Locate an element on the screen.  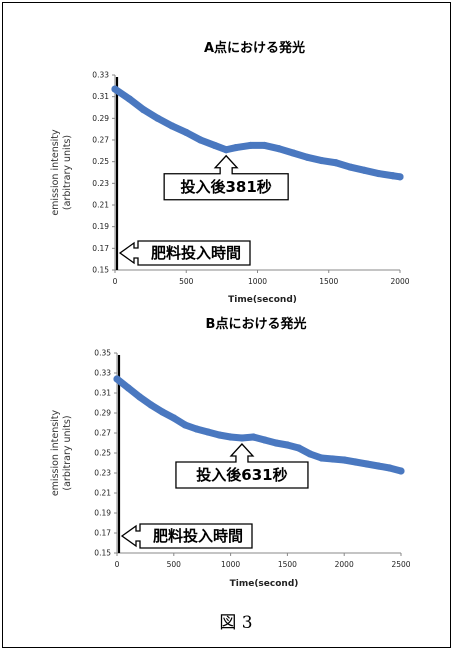
x-tick-label: 2500 is located at coordinates (400, 564).